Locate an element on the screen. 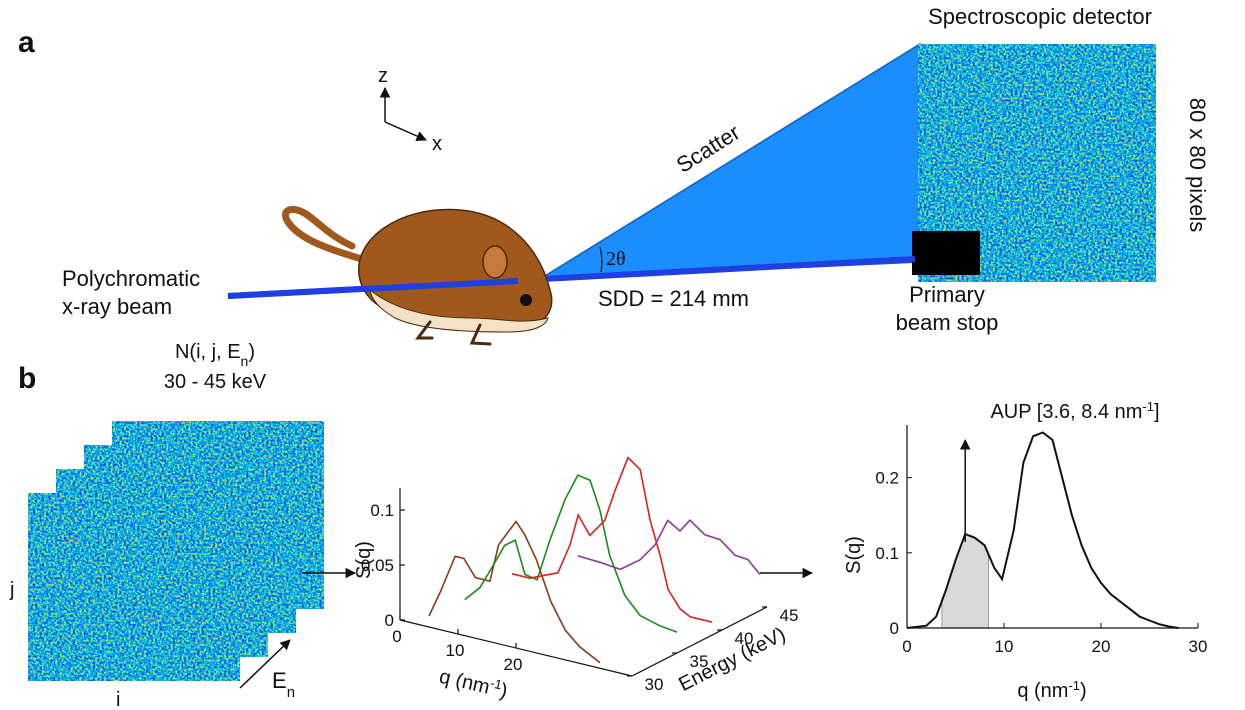 This screenshot has width=1245, height=710. result-line is located at coordinates (1042, 530).